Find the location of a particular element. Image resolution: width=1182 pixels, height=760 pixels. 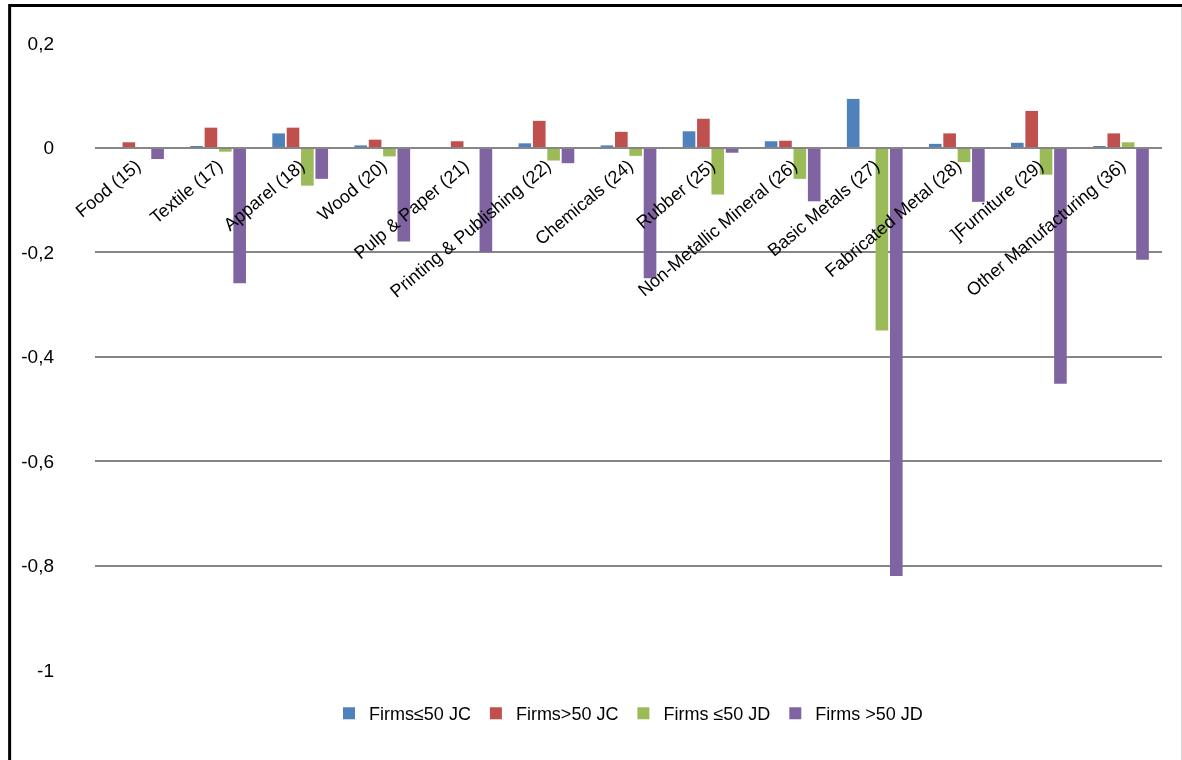

legend-label: Firms≤50 JC is located at coordinates (420, 714).